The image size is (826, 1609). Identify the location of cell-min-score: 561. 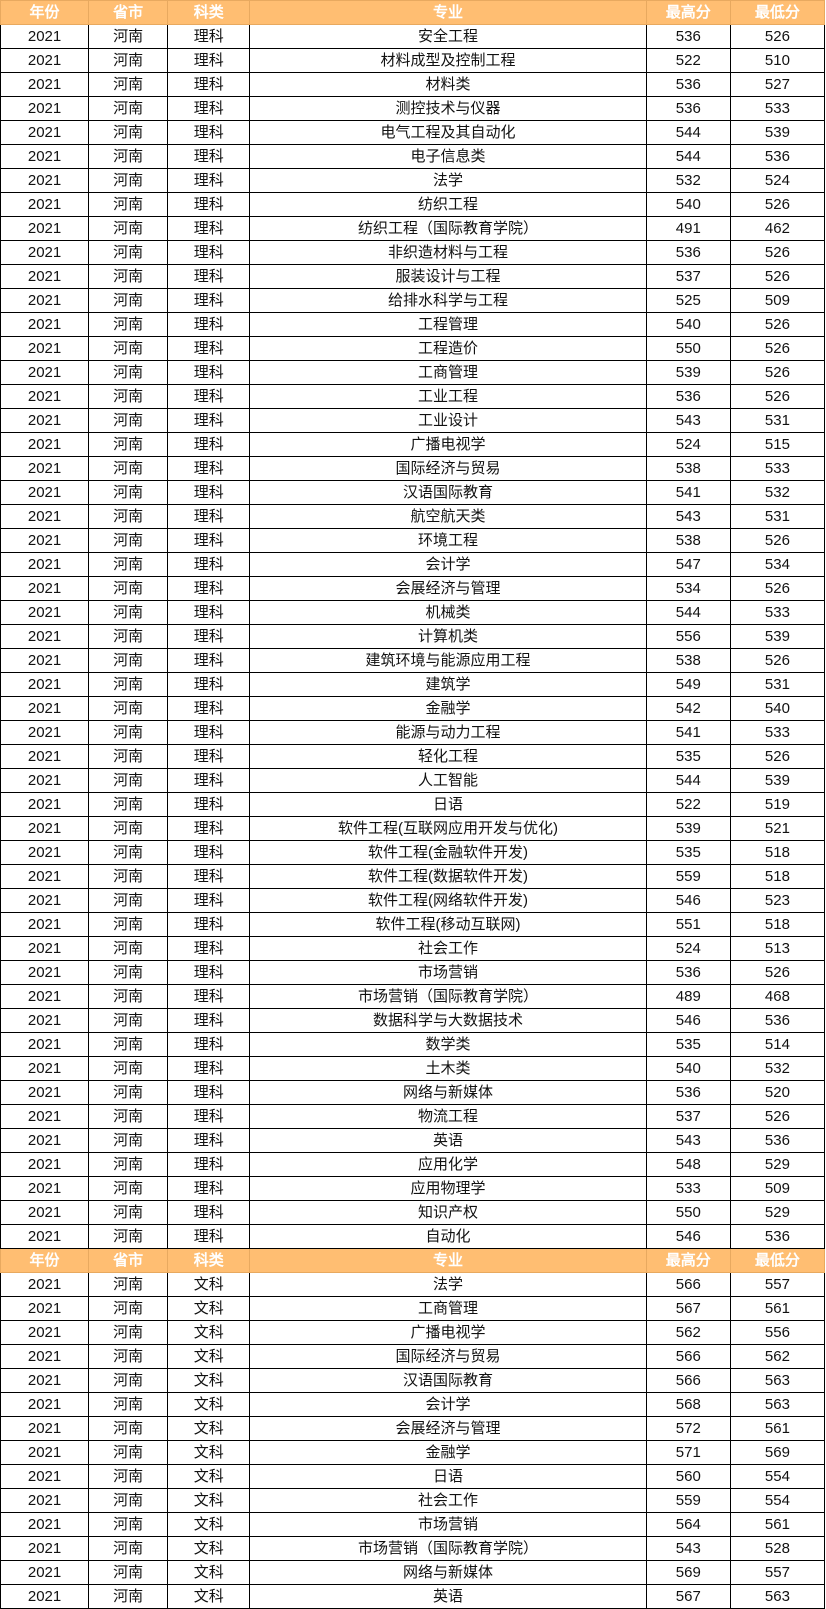
(777, 1308).